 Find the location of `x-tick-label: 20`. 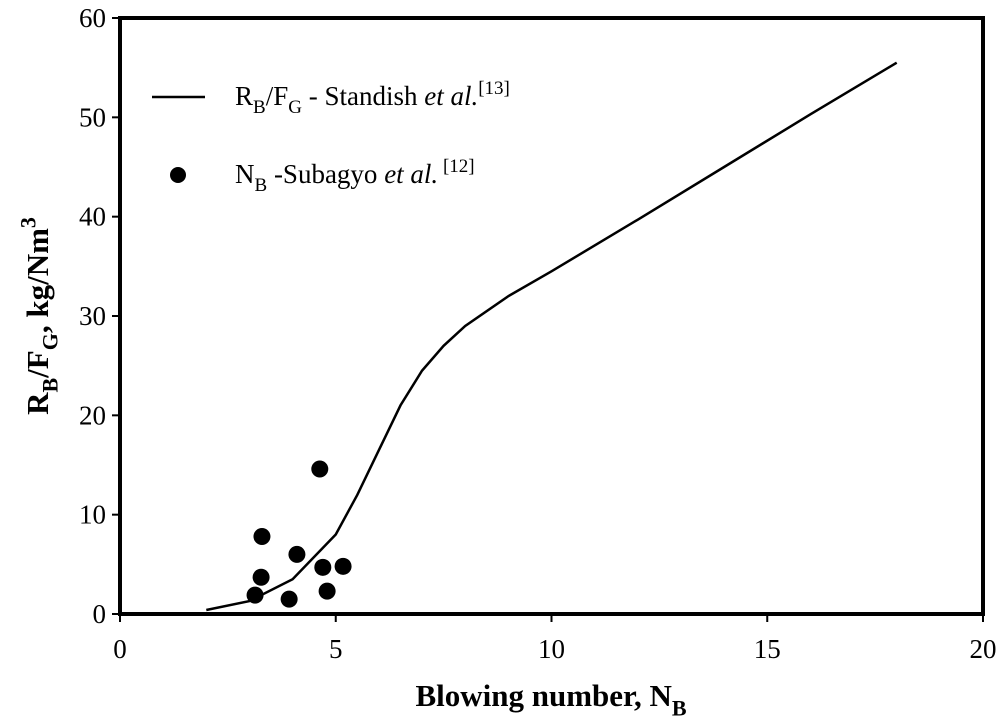

x-tick-label: 20 is located at coordinates (983, 649).